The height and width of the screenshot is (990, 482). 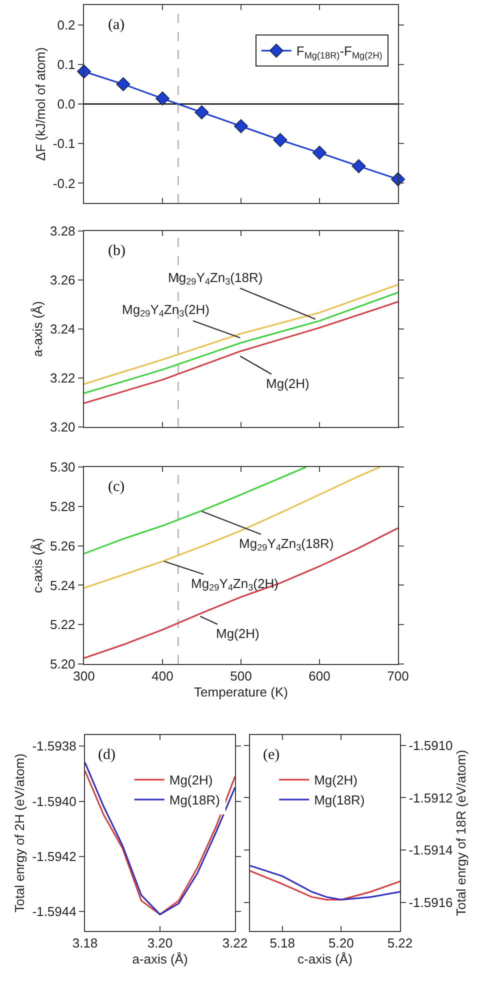 What do you see at coordinates (325, 958) in the screenshot?
I see `x-axis-title: c-axis (Å)` at bounding box center [325, 958].